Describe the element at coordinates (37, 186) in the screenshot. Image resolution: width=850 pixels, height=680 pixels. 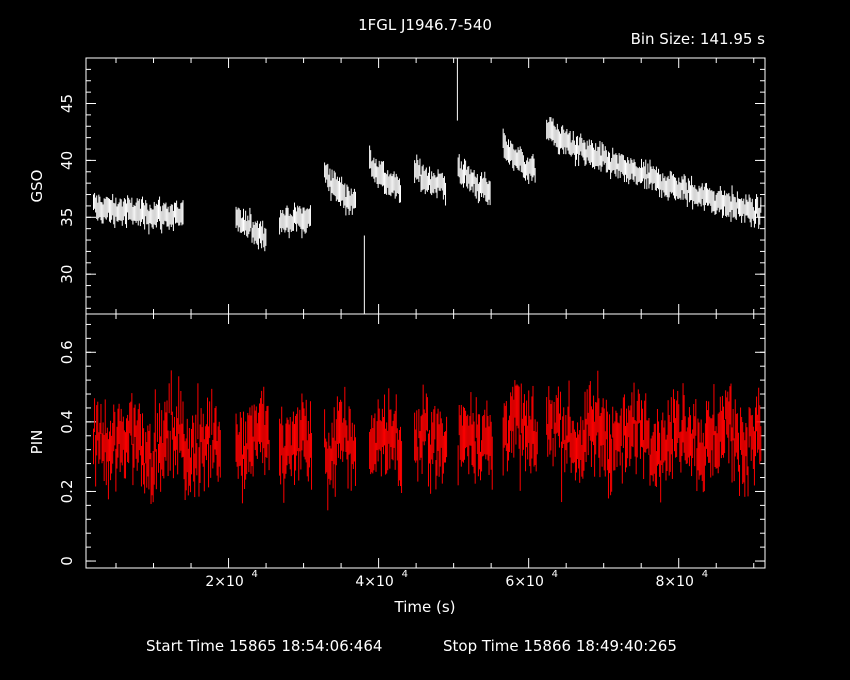
I see `gso-axis-label: GSO` at that location.